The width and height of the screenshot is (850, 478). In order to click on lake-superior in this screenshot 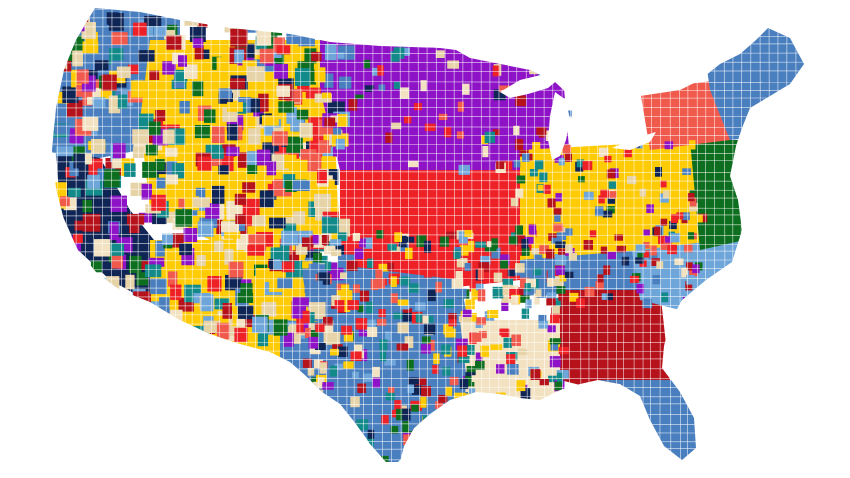, I will do `click(530, 86)`.